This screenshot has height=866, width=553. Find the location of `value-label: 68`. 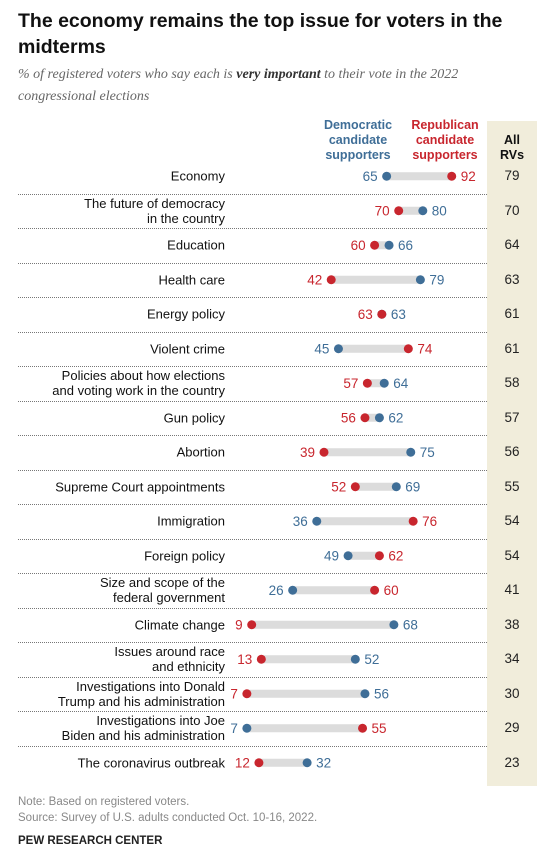

value-label: 68 is located at coordinates (410, 624).